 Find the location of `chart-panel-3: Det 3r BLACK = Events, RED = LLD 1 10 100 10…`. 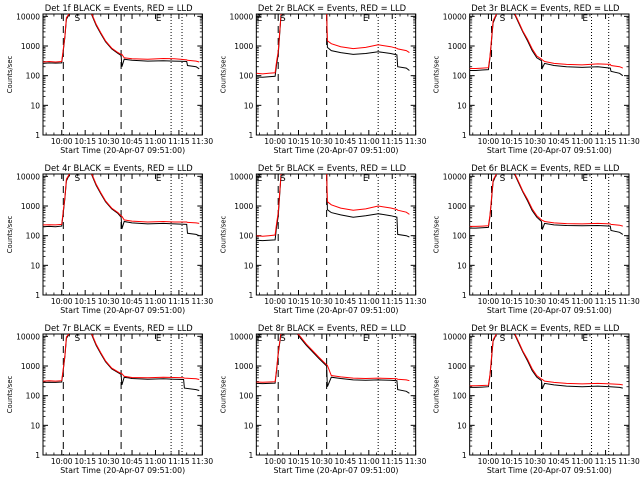

chart-panel-3: Det 3r BLACK = Events, RED = LLD 1 10 100 10… is located at coordinates (536, 79).